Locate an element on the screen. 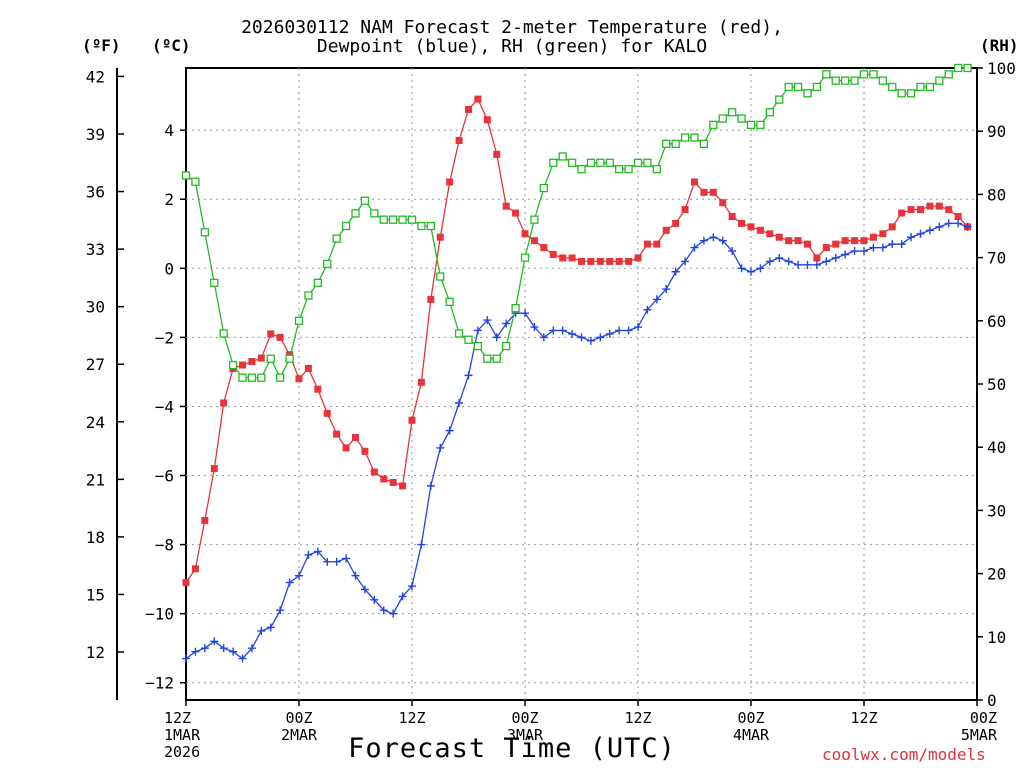 This screenshot has height=768, width=1024. rh-tick-label: 100 is located at coordinates (1001, 68).